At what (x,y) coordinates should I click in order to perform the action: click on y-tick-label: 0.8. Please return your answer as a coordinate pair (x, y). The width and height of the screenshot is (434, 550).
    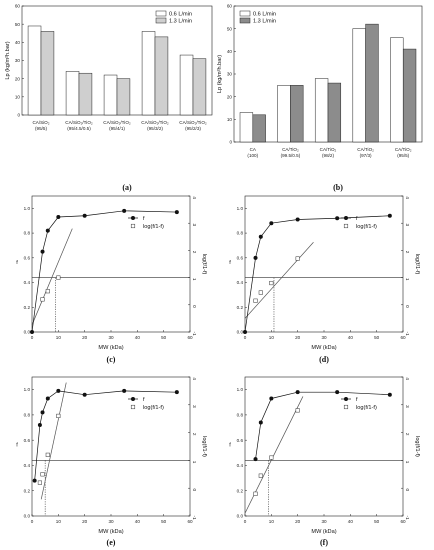
    Looking at the image, I should click on (27, 233).